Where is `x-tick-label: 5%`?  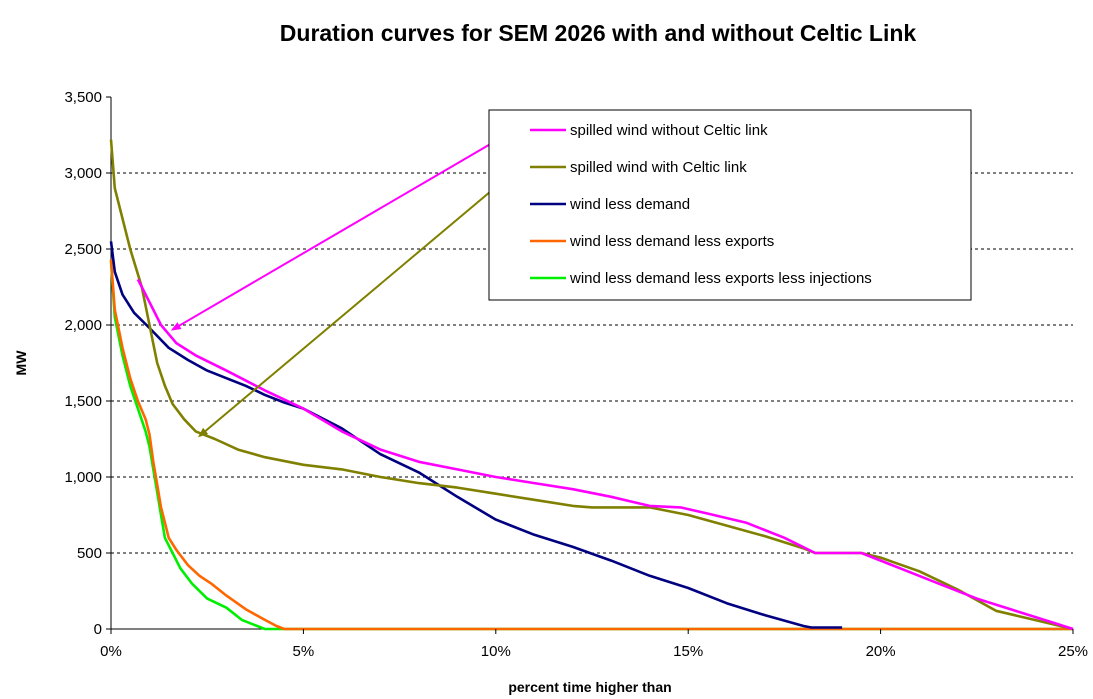 x-tick-label: 5% is located at coordinates (304, 651).